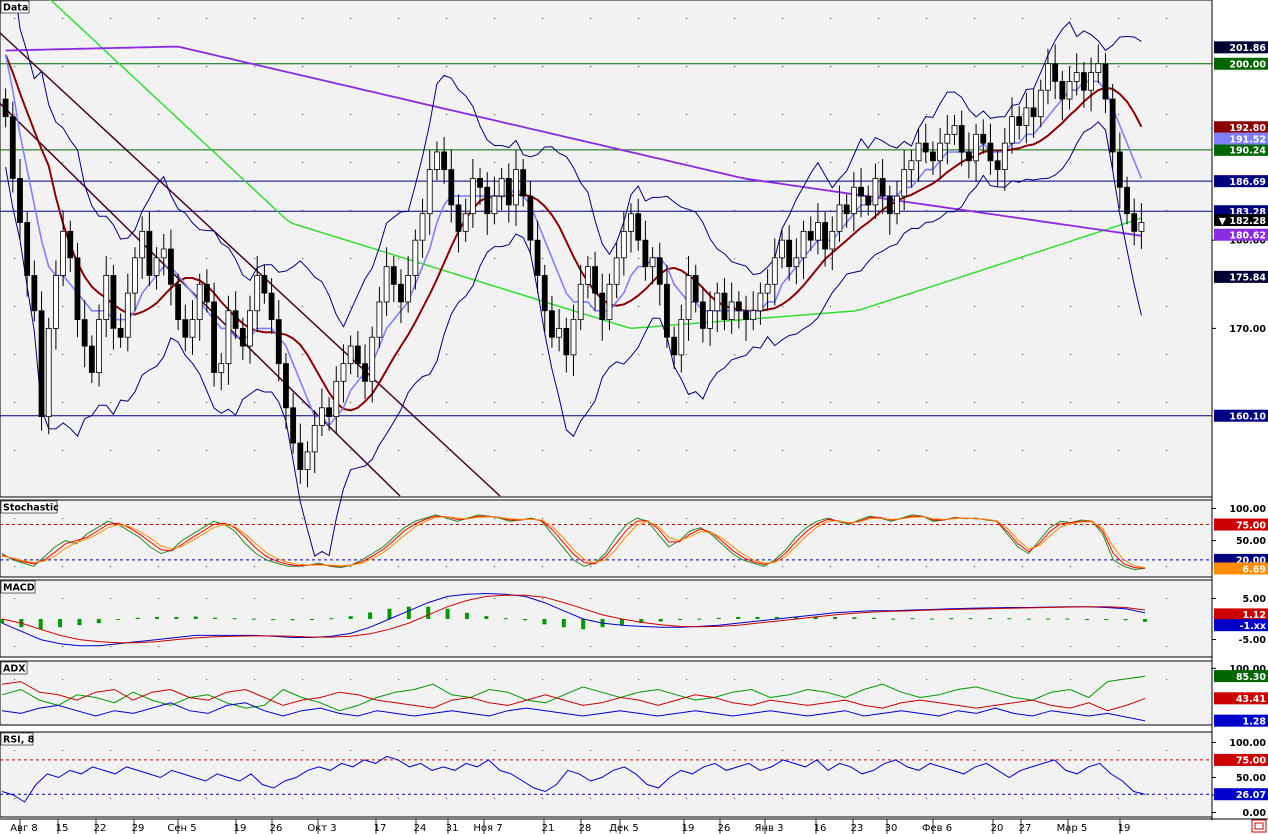 The width and height of the screenshot is (1268, 834). What do you see at coordinates (14, 669) in the screenshot?
I see `adx-panel-title: ADX` at bounding box center [14, 669].